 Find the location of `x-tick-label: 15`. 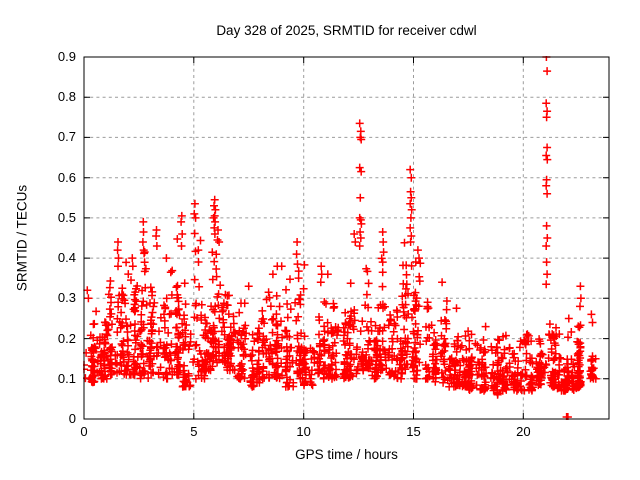

x-tick-label: 15 is located at coordinates (413, 431).